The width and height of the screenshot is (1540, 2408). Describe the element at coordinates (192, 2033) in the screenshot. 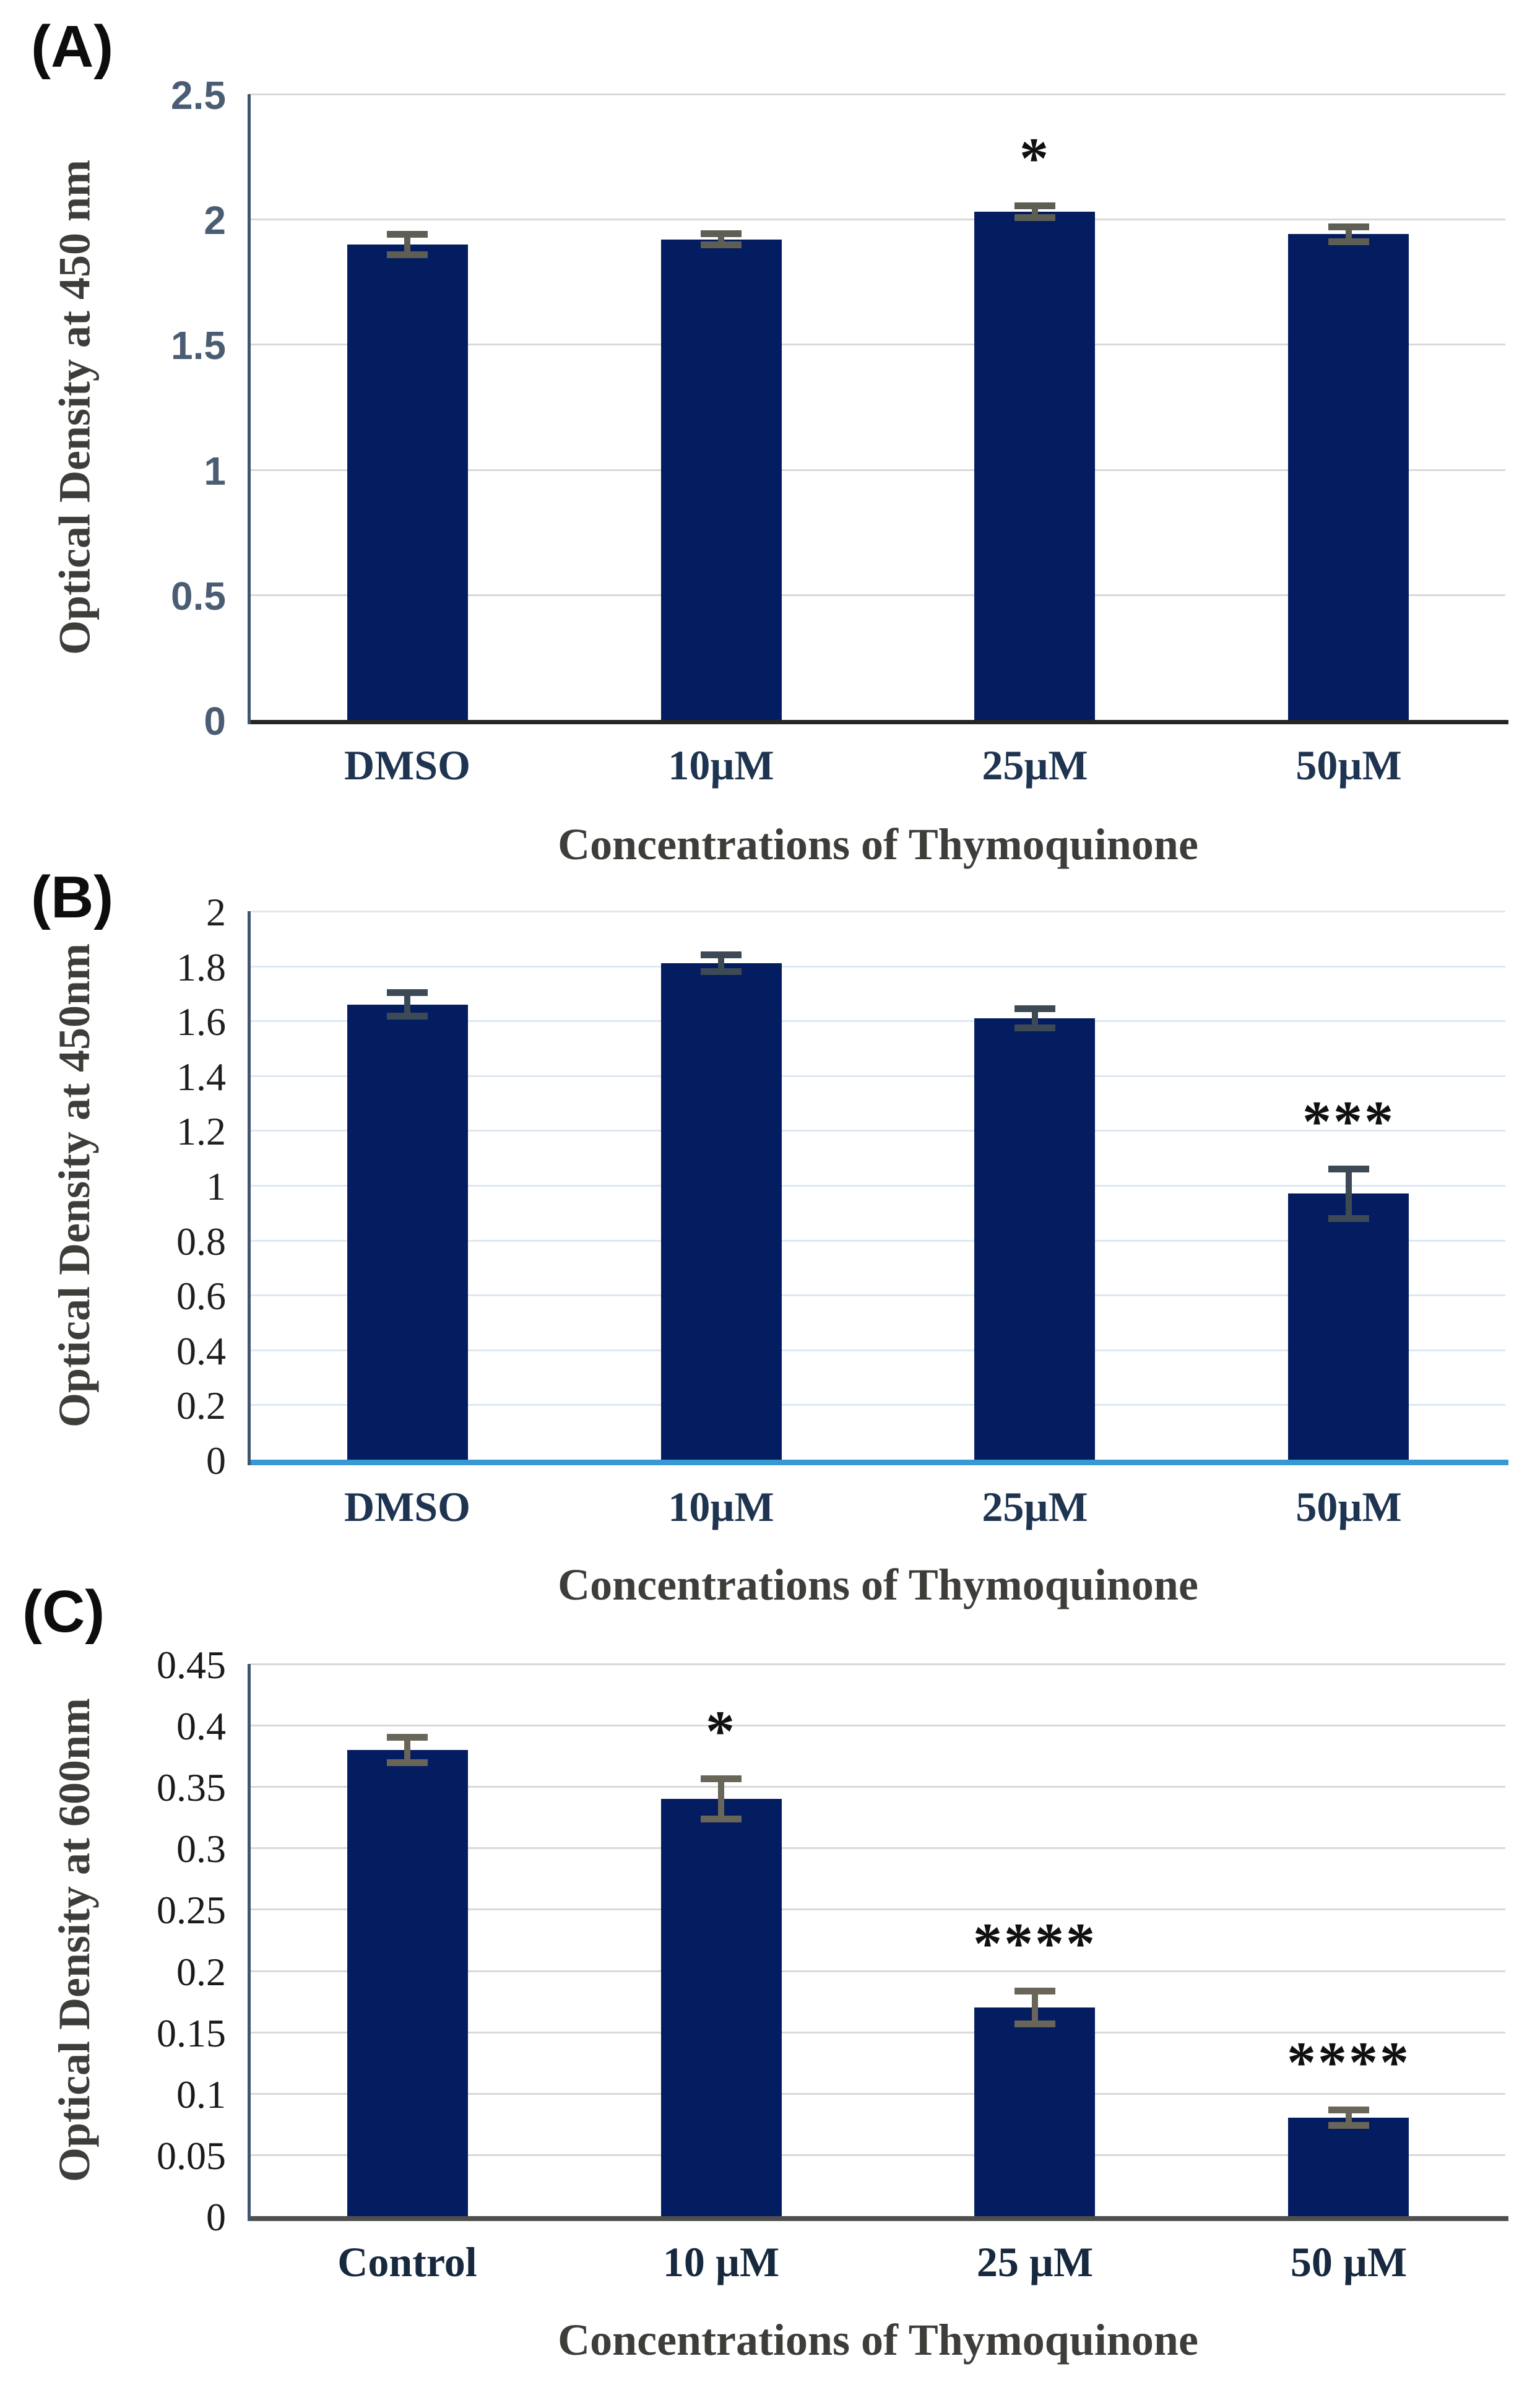

I see `y-tick-label: 0.15` at that location.